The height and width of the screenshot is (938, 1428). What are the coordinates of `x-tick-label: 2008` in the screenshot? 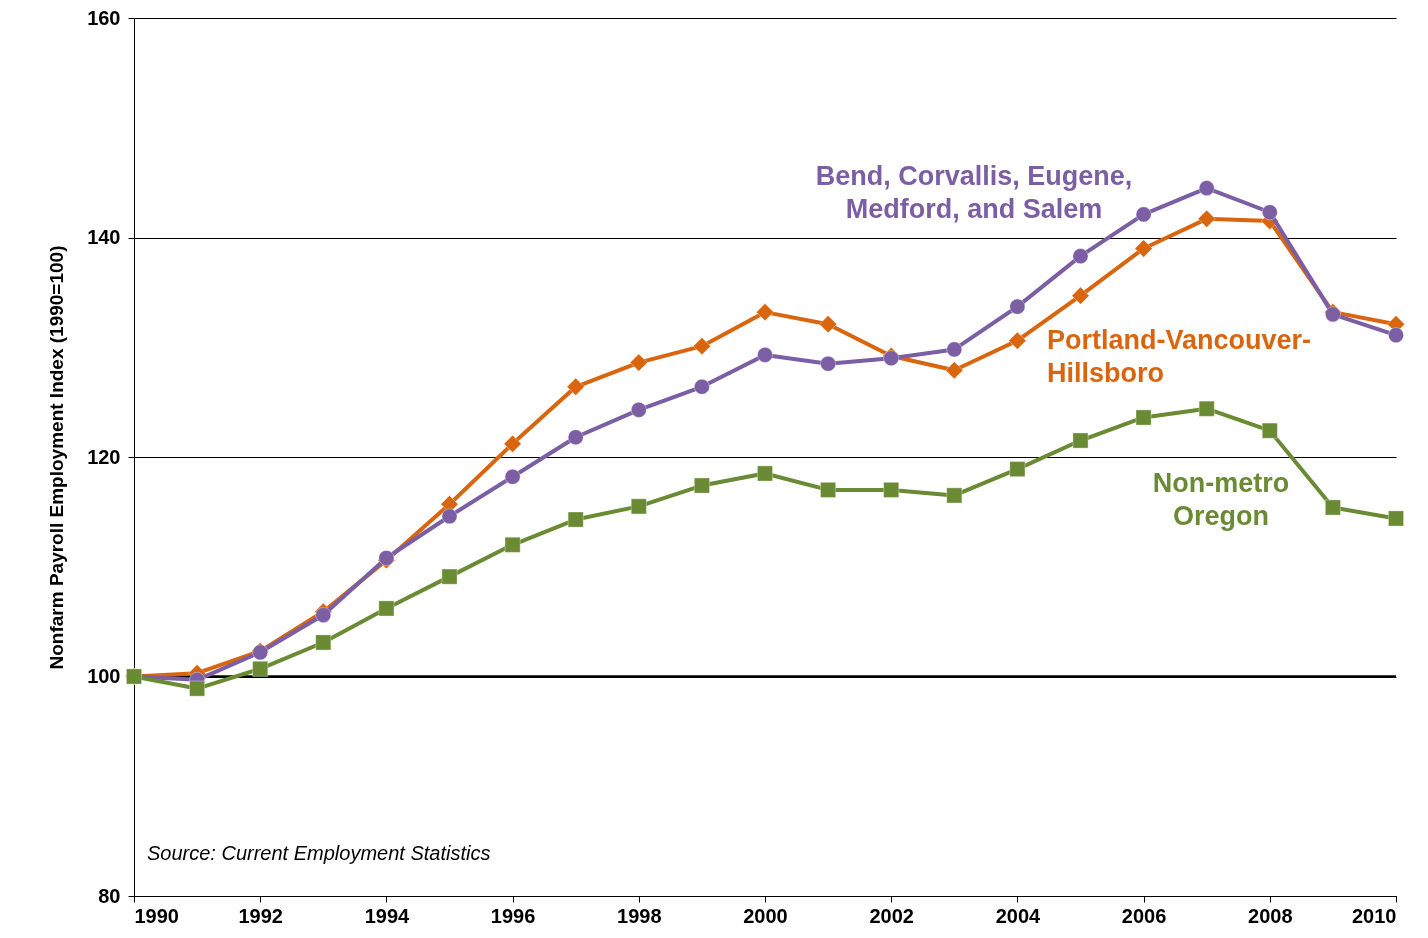 It's located at (1270, 915).